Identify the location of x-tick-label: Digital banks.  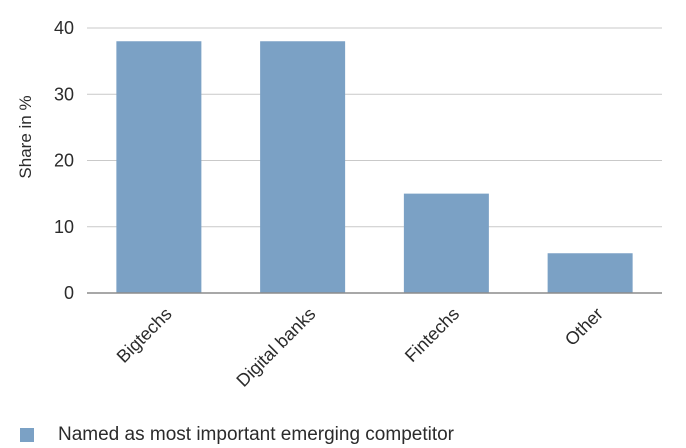
(275, 347).